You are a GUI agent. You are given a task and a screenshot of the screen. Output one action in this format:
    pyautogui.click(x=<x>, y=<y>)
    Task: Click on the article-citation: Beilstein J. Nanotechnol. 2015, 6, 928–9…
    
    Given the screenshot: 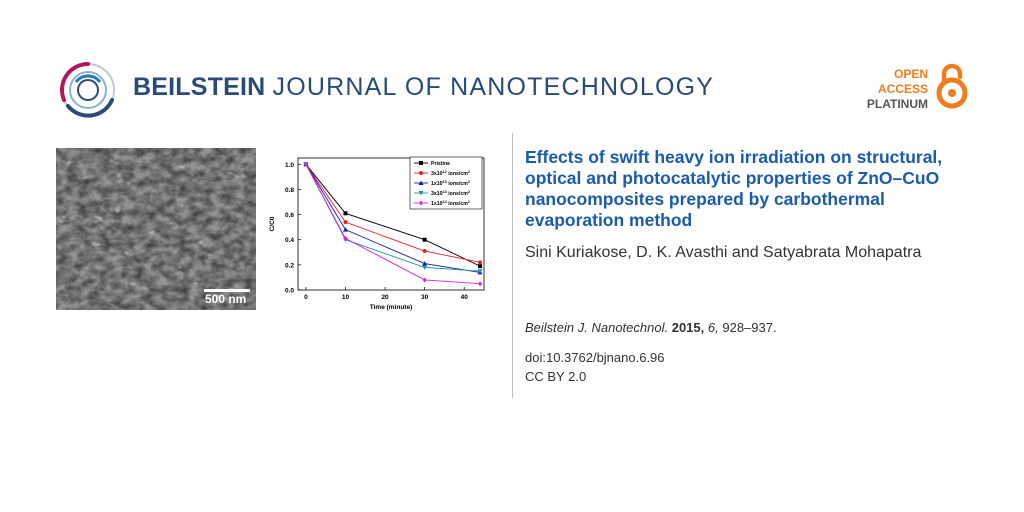 What is the action you would take?
    pyautogui.click(x=651, y=327)
    